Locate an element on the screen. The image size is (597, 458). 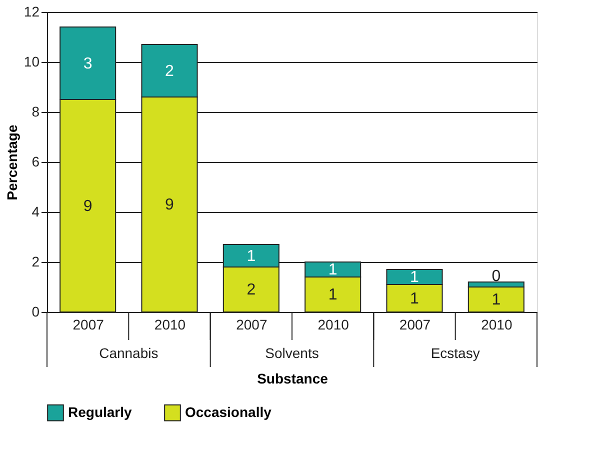
y-tick-label: 12 is located at coordinates (32, 12).